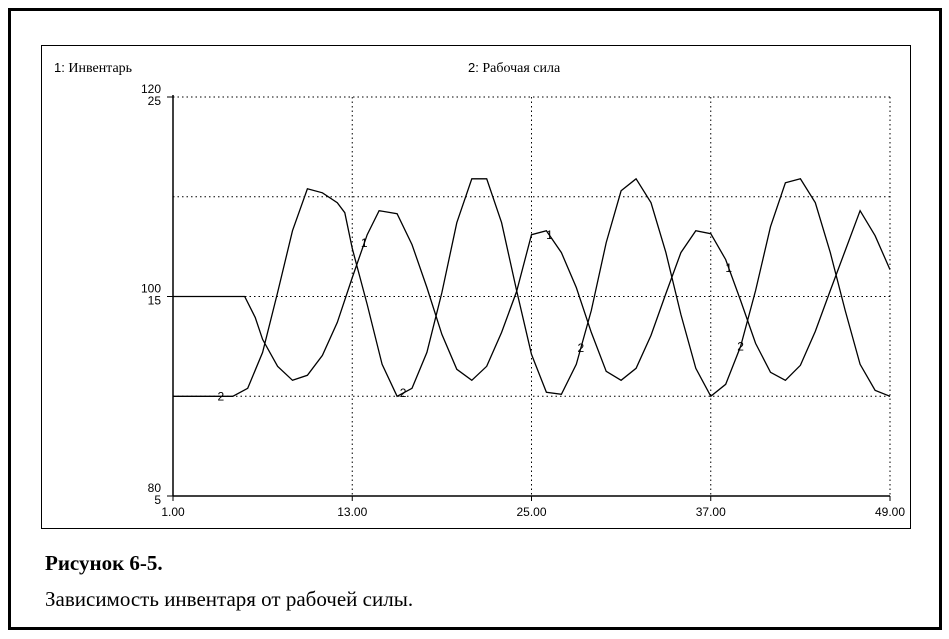 The image size is (949, 639). I want to click on legend-item-1: 1: Инвентарь, so click(93, 68).